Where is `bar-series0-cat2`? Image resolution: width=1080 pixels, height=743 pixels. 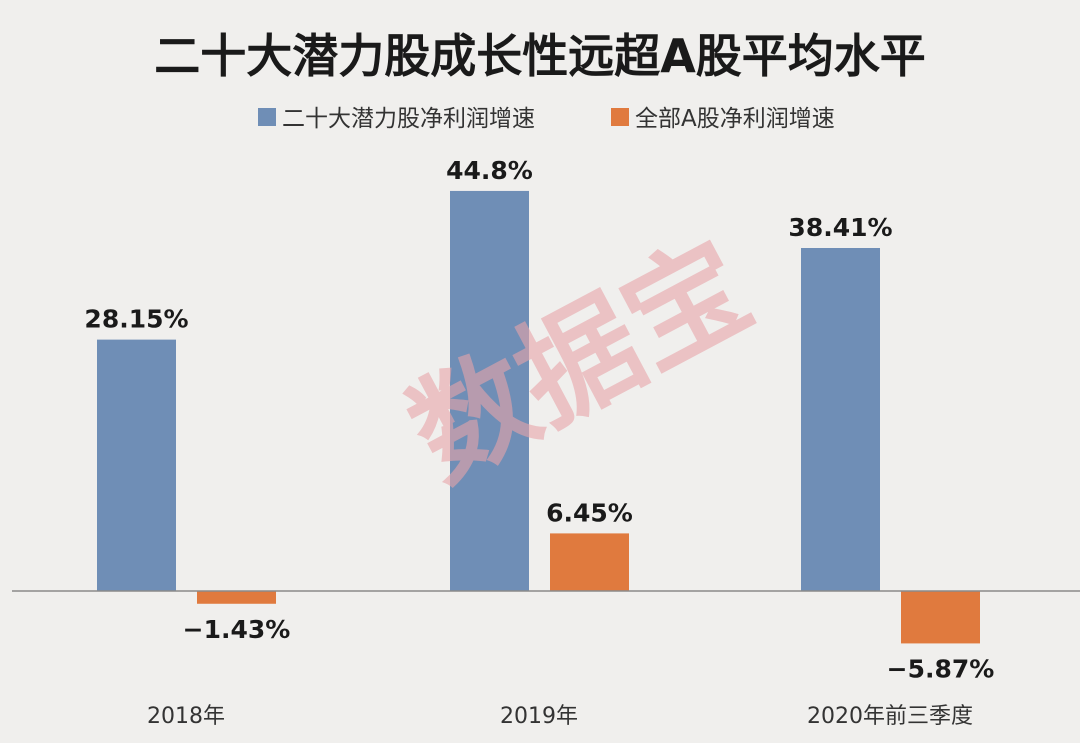 bar-series0-cat2 is located at coordinates (840, 419).